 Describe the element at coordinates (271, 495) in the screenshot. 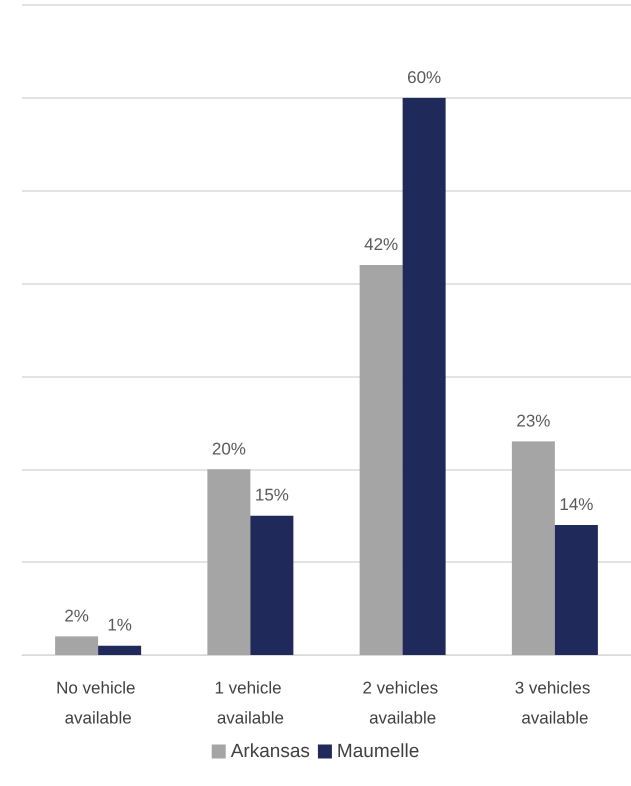

I see `data-label: 15%` at that location.